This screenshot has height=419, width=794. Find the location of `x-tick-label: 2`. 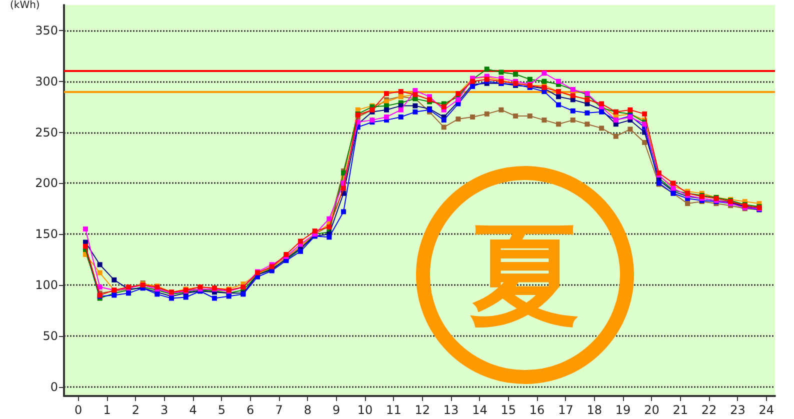

x-tick-label: 2 is located at coordinates (136, 410).